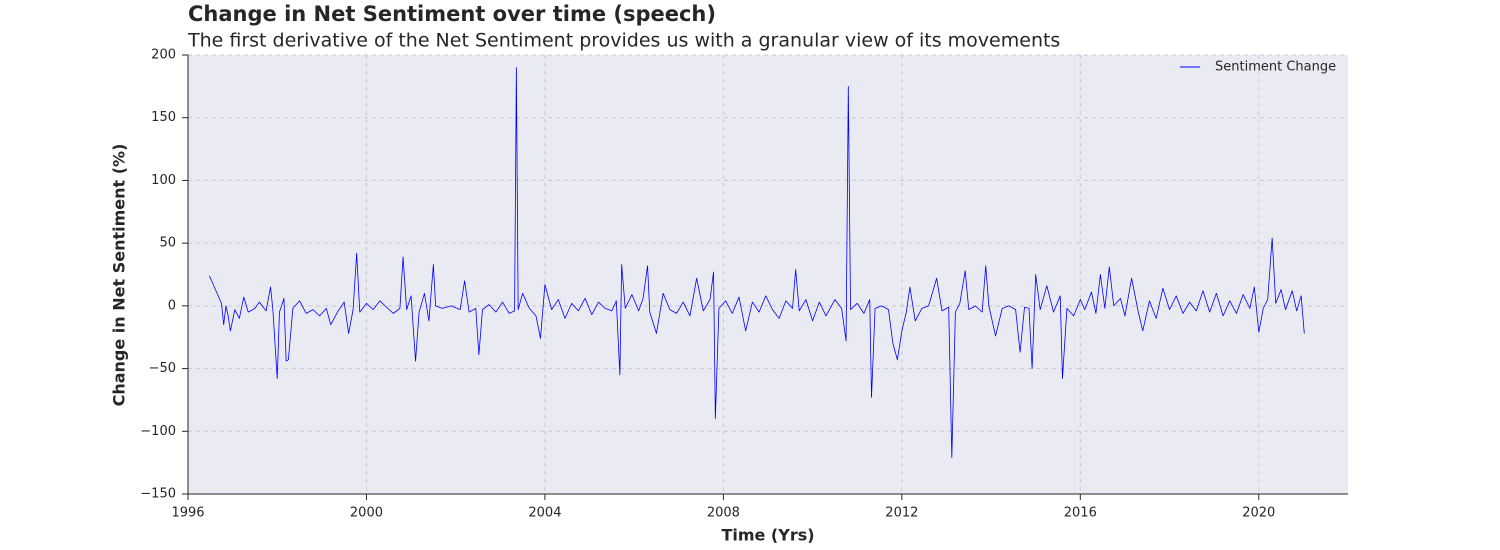  I want to click on legend: Sentiment Change, so click(1258, 67).